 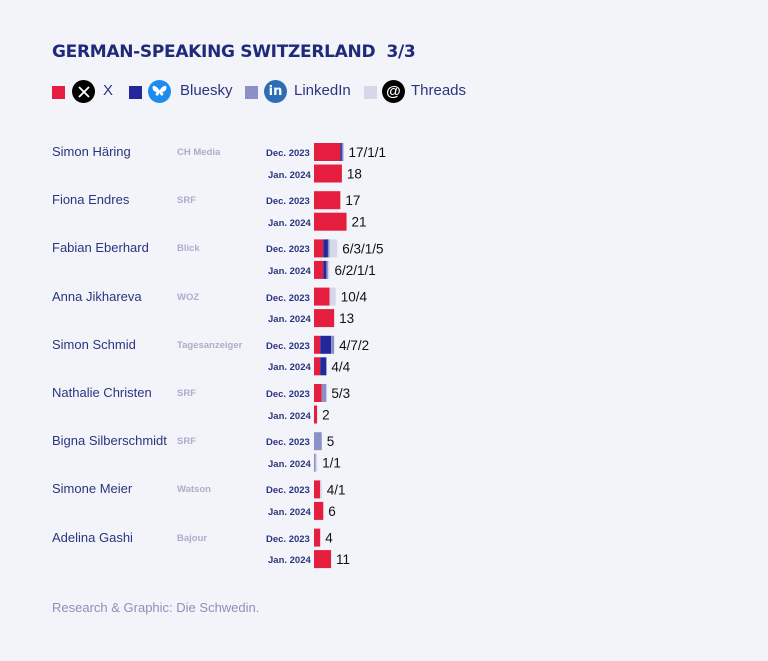 I want to click on bar-value-label: 5/3, so click(x=340, y=393).